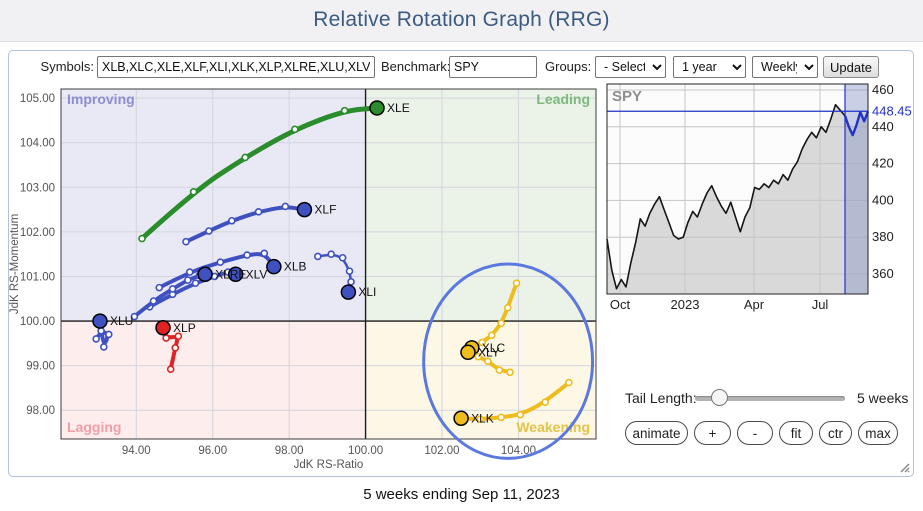 This screenshot has height=511, width=923. Describe the element at coordinates (883, 163) in the screenshot. I see `svg-text: 420` at that location.